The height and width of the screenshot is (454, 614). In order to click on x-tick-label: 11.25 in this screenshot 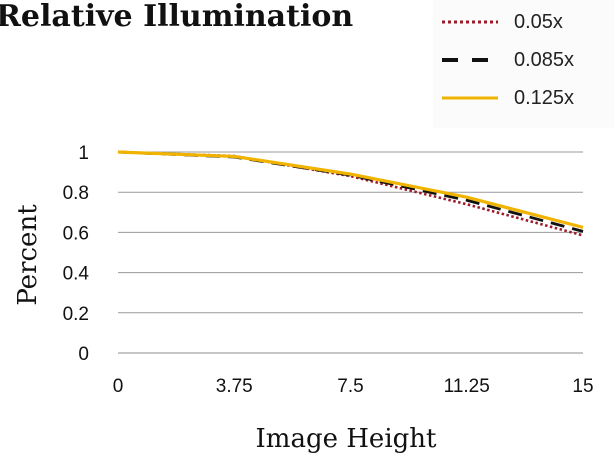, I will do `click(467, 386)`.